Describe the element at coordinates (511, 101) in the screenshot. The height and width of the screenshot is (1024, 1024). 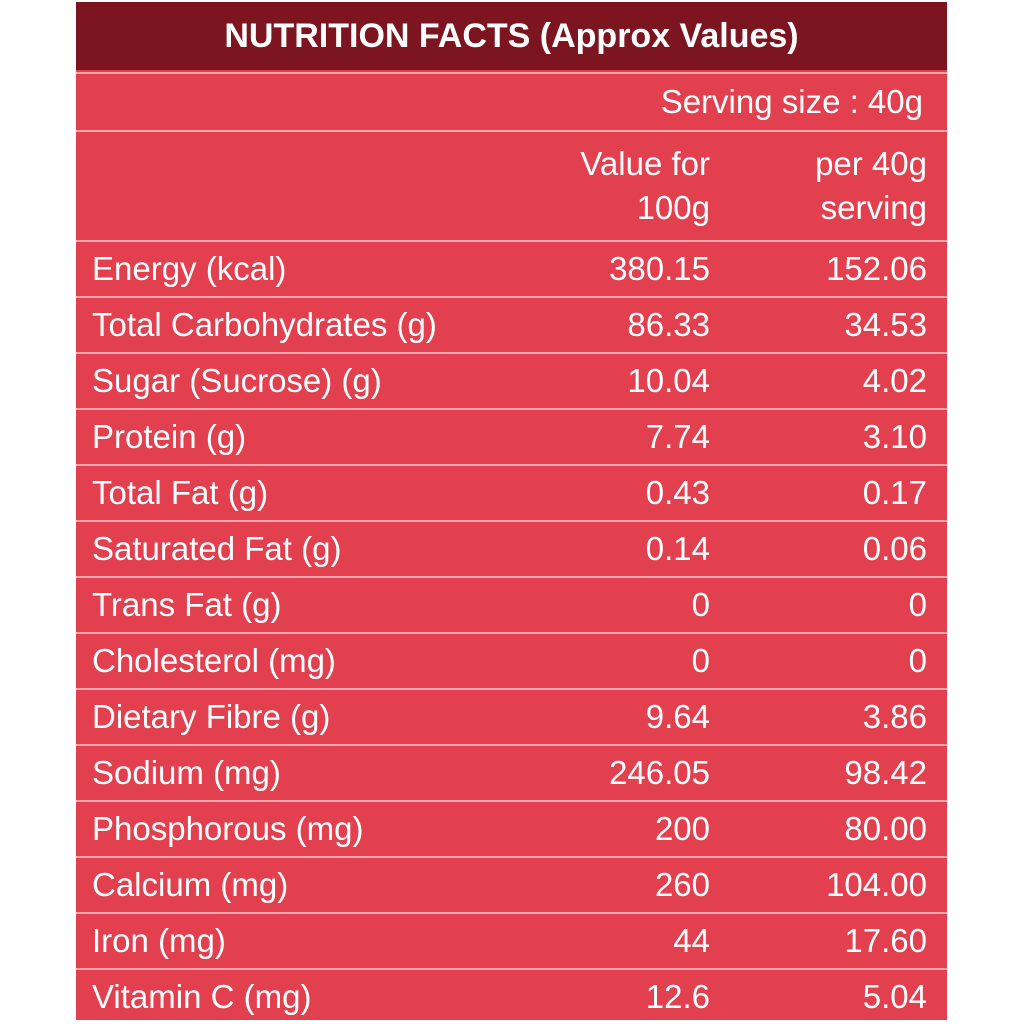
I see `serving-size-row: Serving size : 40g` at that location.